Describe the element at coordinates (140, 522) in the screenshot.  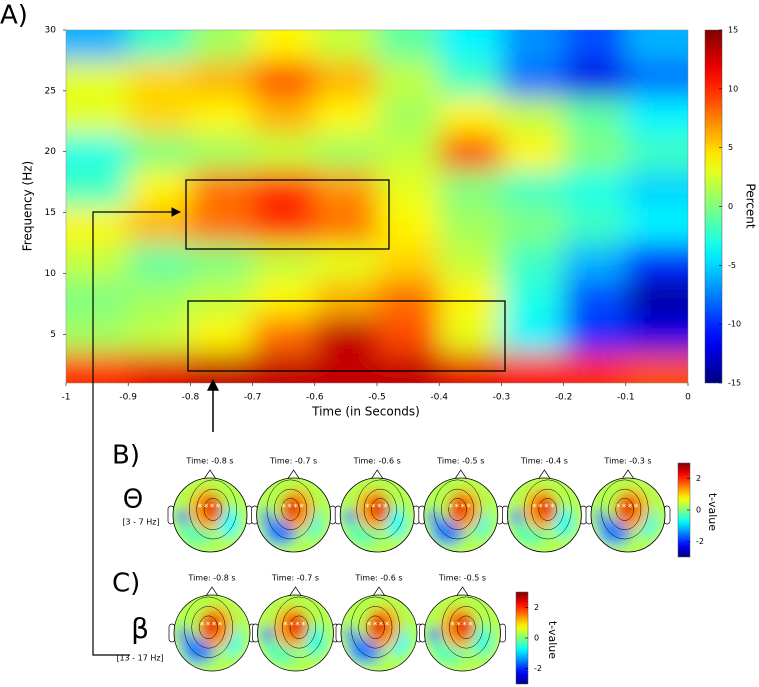
I see `band-range: [3 - 7 Hz]` at that location.